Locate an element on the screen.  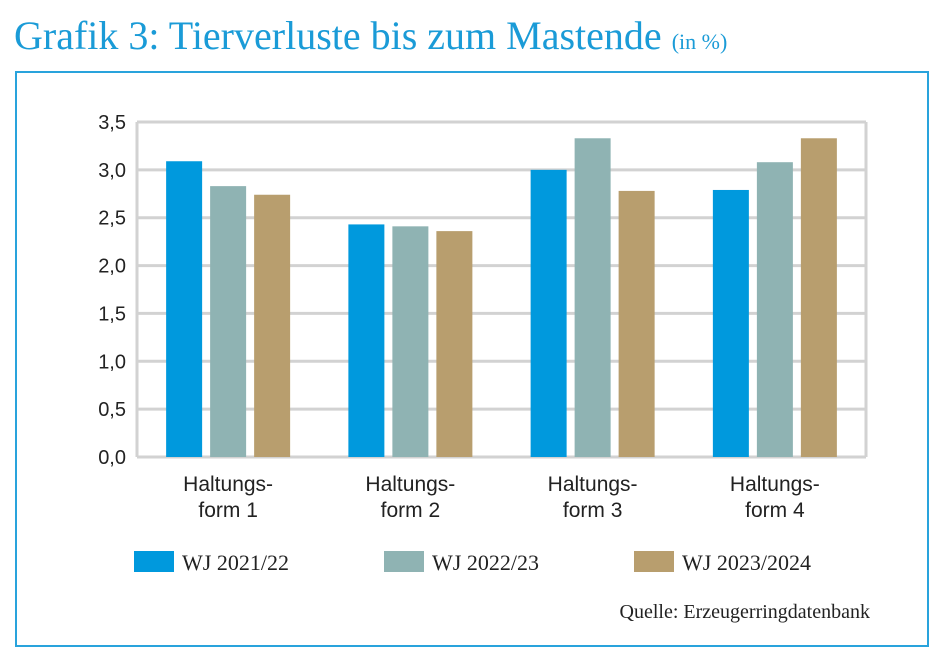
x-tick-label: form 4 is located at coordinates (775, 510).